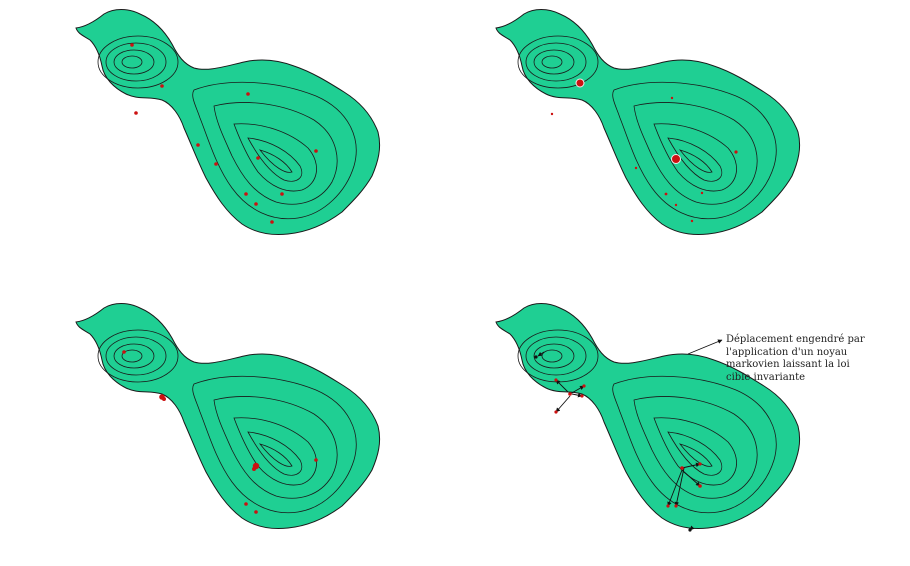 Image resolution: width=910 pixels, height=566 pixels. I want to click on panel-resampled-particles, so click(228, 416).